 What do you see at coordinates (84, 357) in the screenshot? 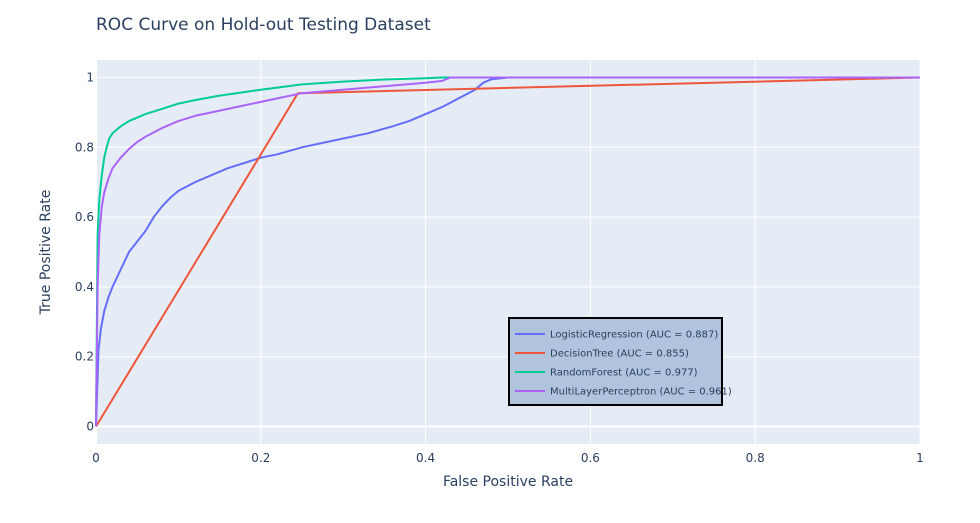
I see `y-tick-label: 0.2` at bounding box center [84, 357].